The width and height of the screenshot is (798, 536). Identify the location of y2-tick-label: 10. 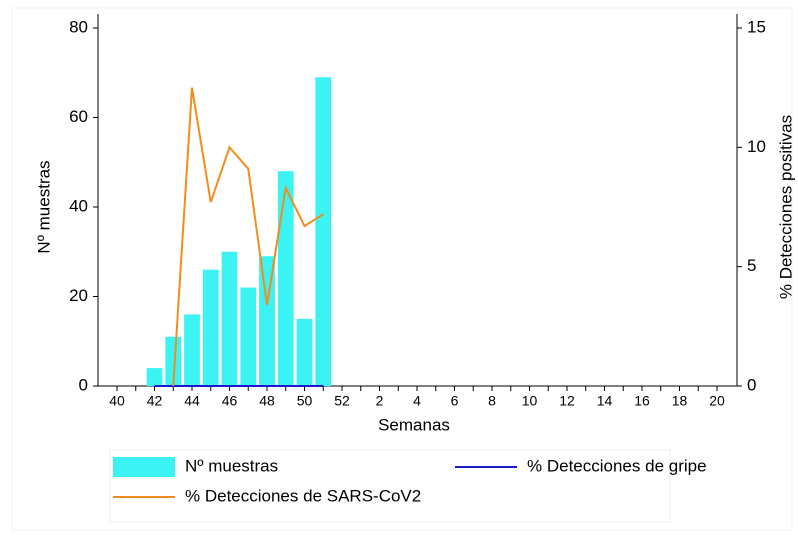
(756, 146).